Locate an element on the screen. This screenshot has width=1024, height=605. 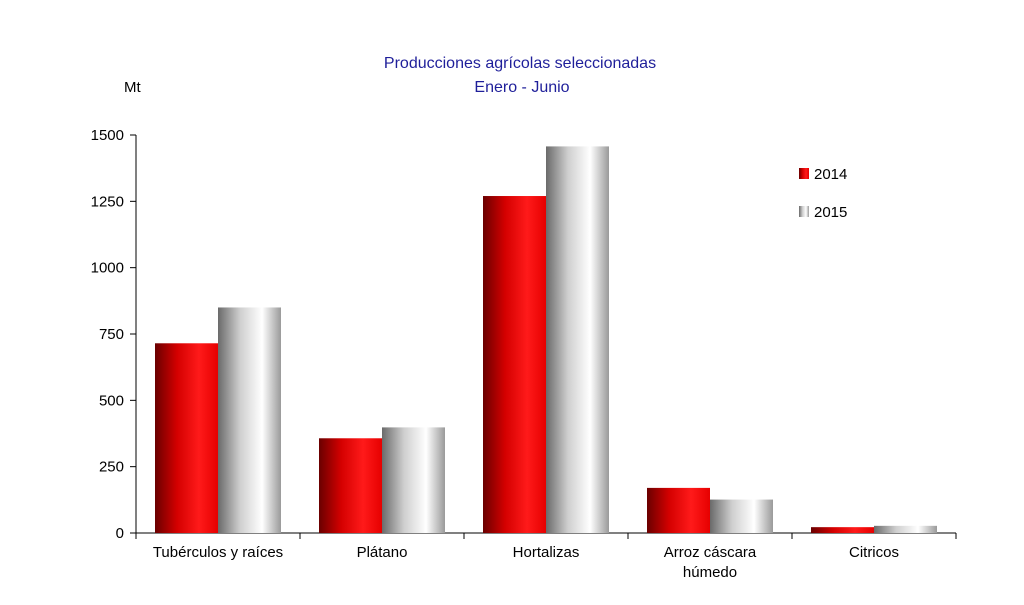
x-tick-label: Tubérculos y raíces is located at coordinates (218, 552).